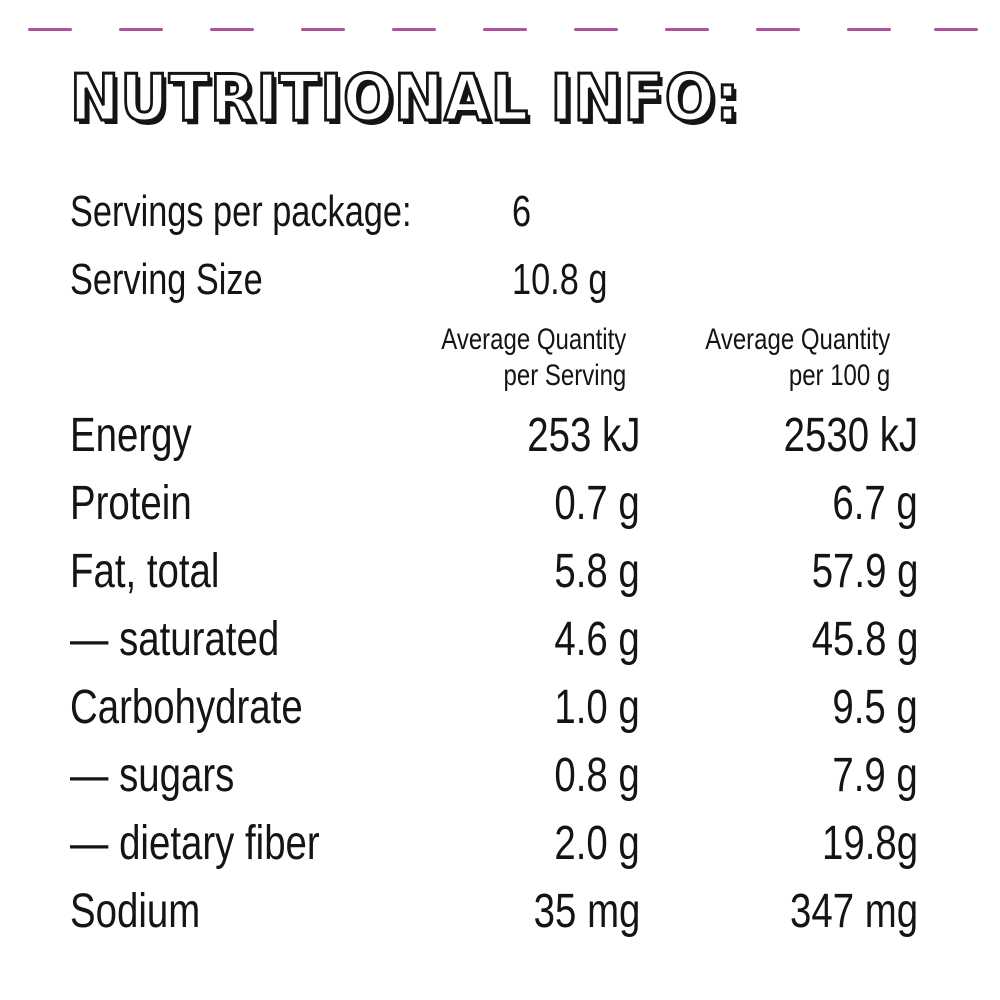  I want to click on page-title: NUTRITIONAL INFO:, so click(405, 99).